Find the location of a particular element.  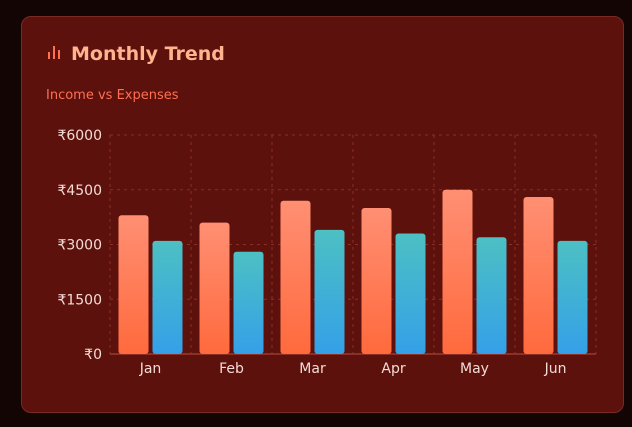

x-tick-label: Apr is located at coordinates (393, 369).